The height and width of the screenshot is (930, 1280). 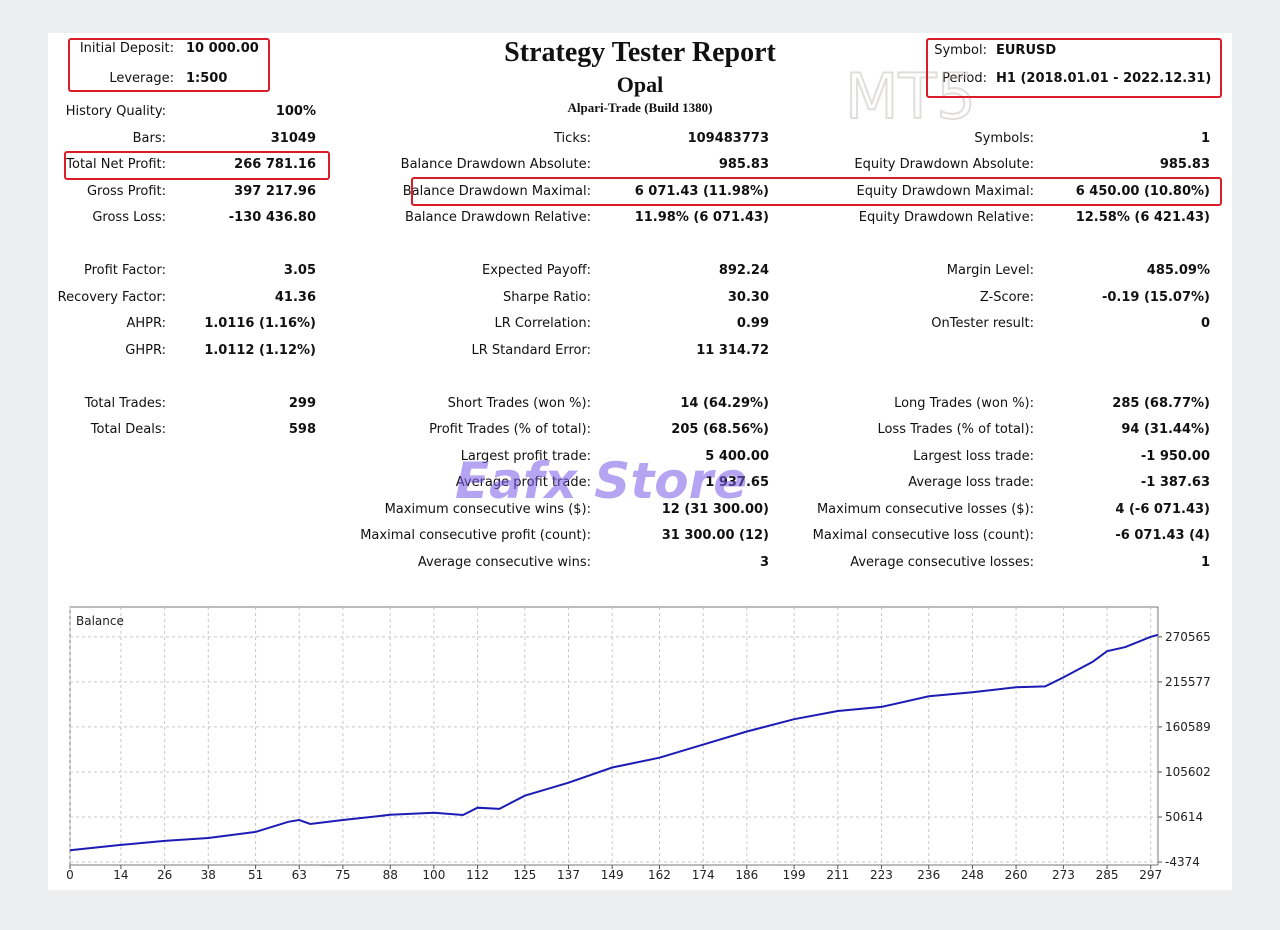 What do you see at coordinates (732, 350) in the screenshot?
I see `stat-value: 11 314.72` at bounding box center [732, 350].